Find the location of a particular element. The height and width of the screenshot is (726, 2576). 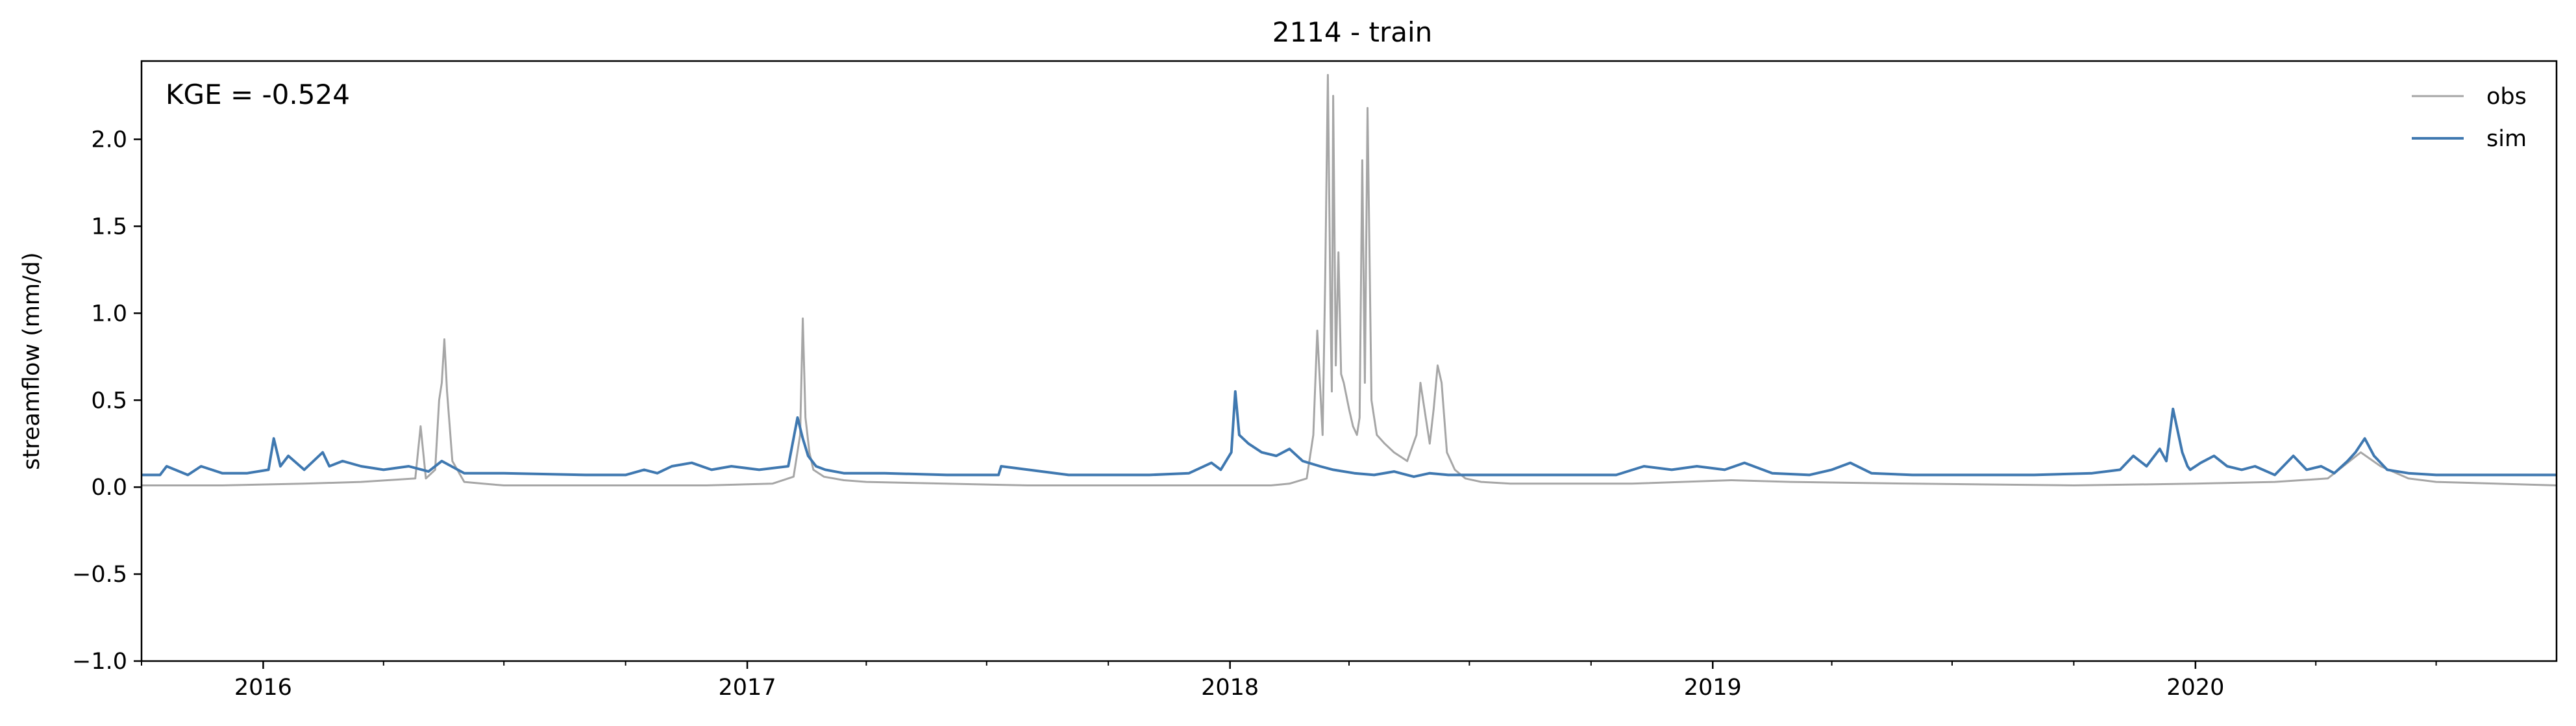

x-axis: 2016 2017 2018 2019 2020 is located at coordinates (1289, 681).